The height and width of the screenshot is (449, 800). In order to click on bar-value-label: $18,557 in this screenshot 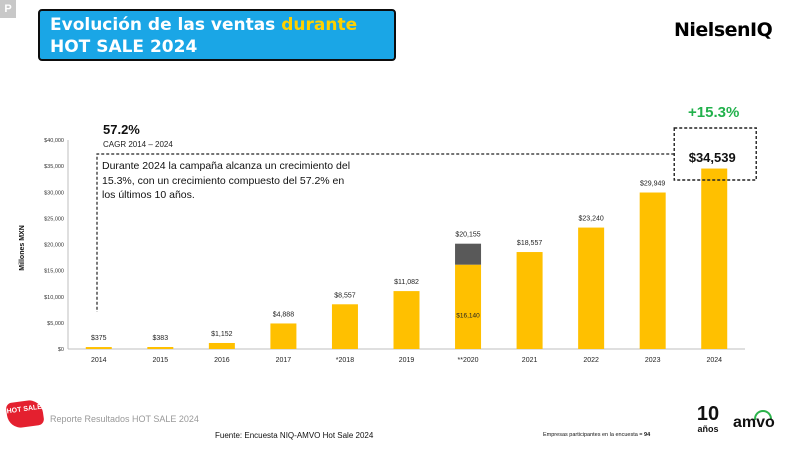, I will do `click(529, 243)`.